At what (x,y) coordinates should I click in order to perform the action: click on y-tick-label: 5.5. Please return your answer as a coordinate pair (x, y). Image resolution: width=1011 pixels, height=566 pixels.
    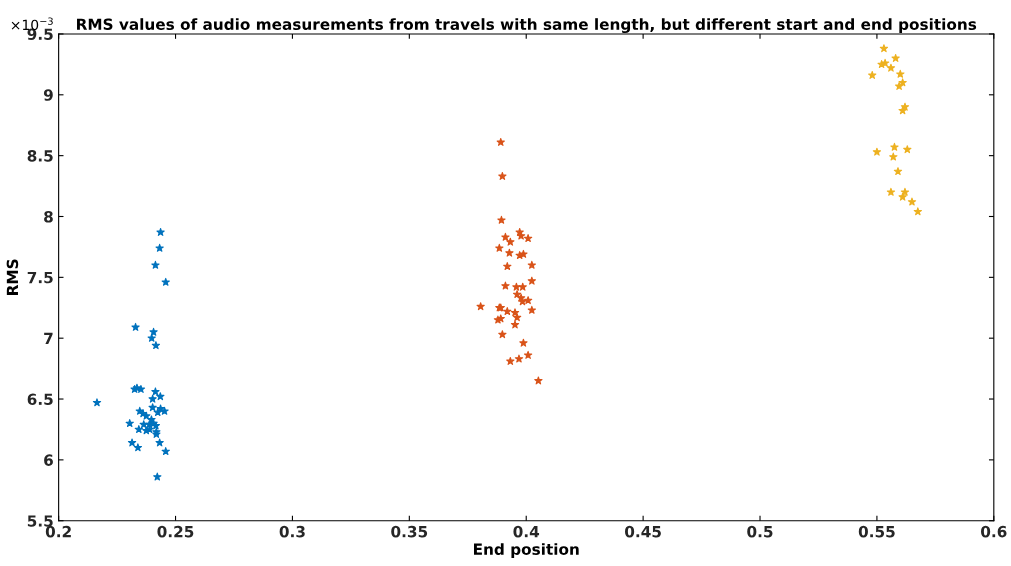
    Looking at the image, I should click on (40, 521).